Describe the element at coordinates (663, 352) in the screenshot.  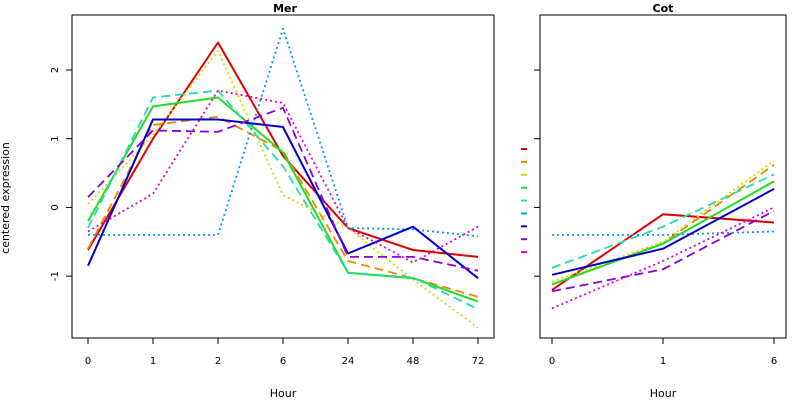
I see `x-axis: 0 1 6` at that location.